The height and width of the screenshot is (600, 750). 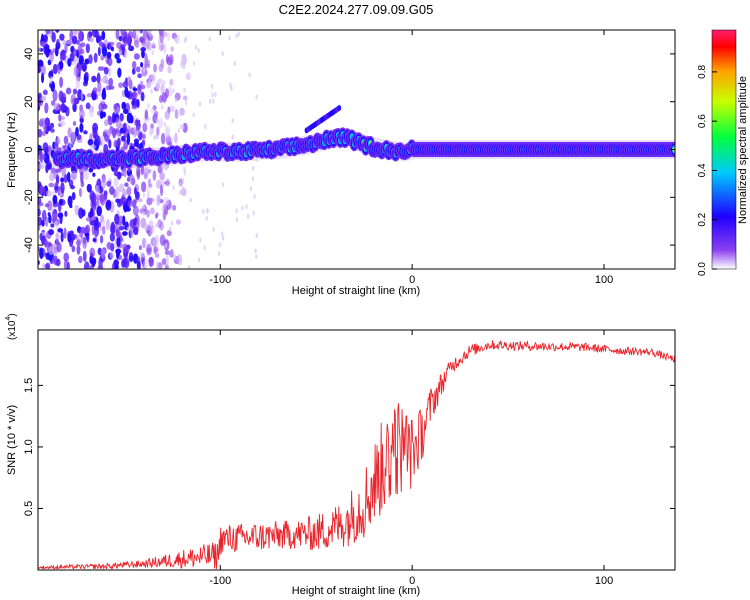 I want to click on snr-y-multiplier: (x104), so click(x=11, y=326).